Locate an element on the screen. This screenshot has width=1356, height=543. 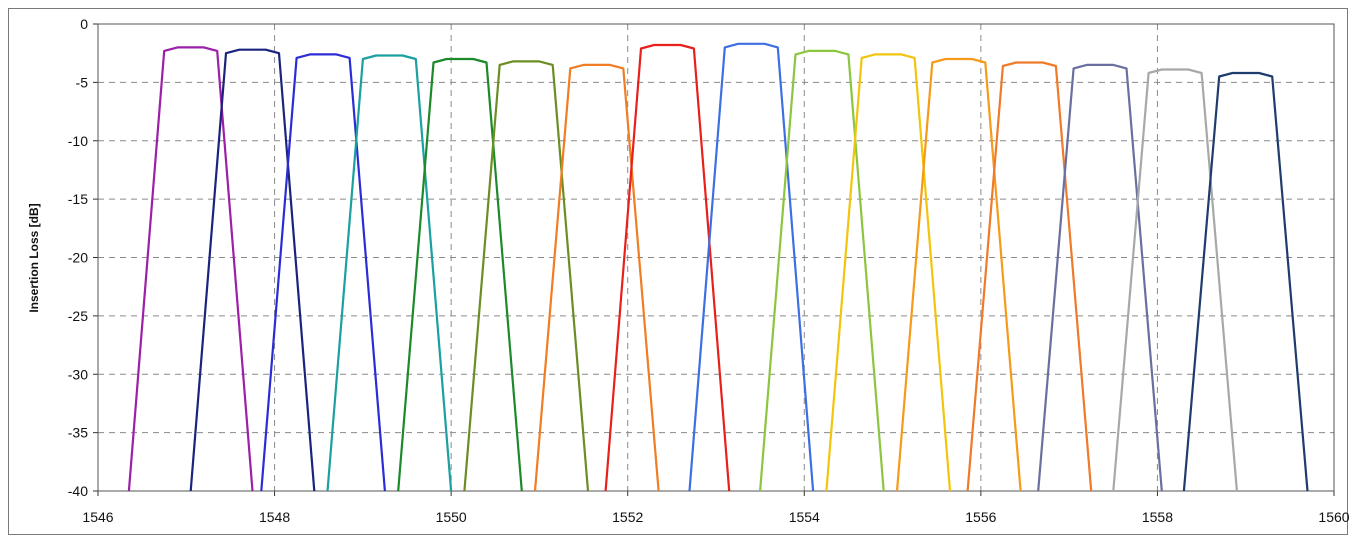
x-tick-label: 1560 is located at coordinates (1333, 517).